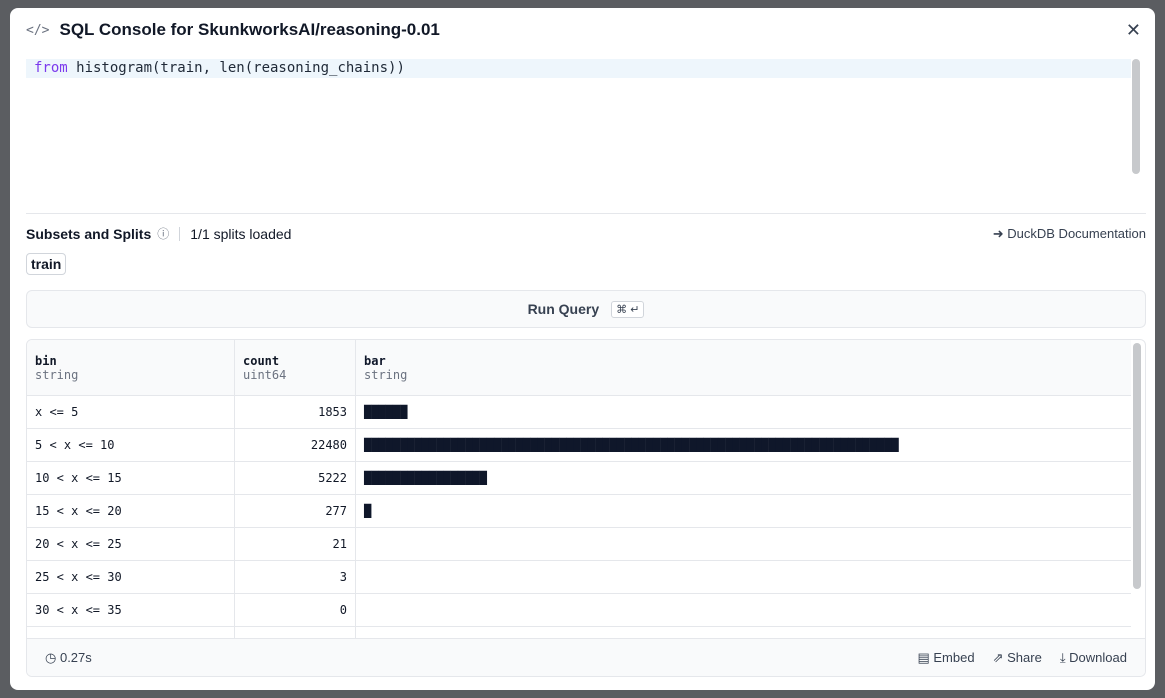 The height and width of the screenshot is (698, 1165). I want to click on count-cell: 21, so click(295, 544).